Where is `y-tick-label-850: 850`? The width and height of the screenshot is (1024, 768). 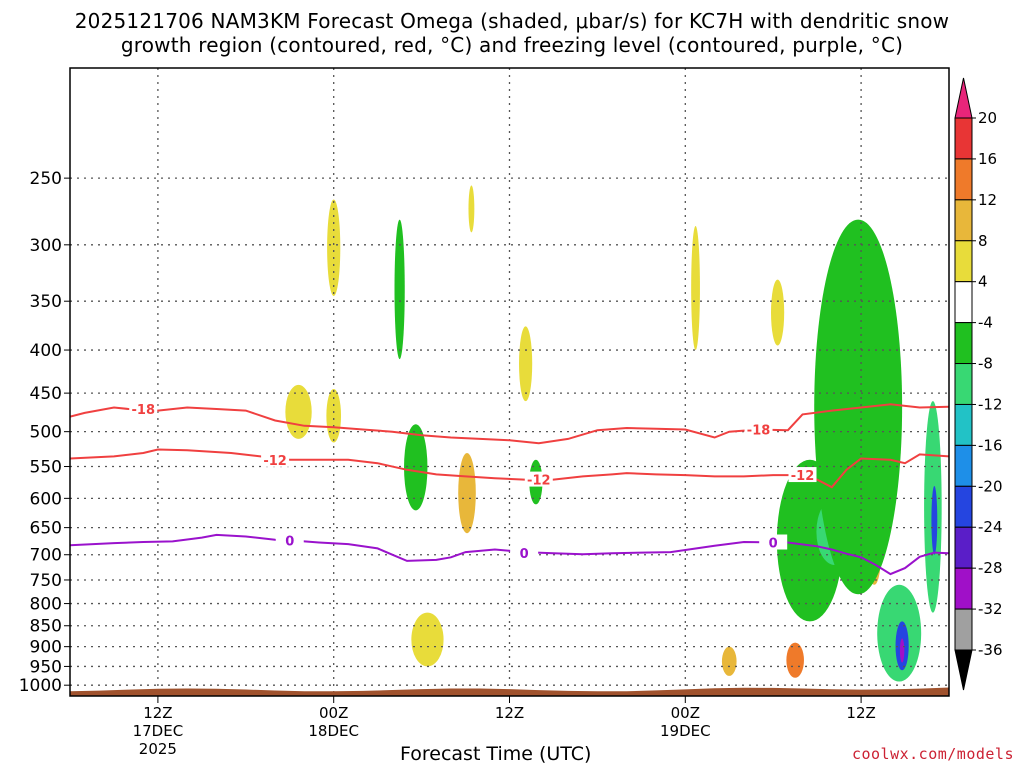
y-tick-label-850: 850 is located at coordinates (46, 627).